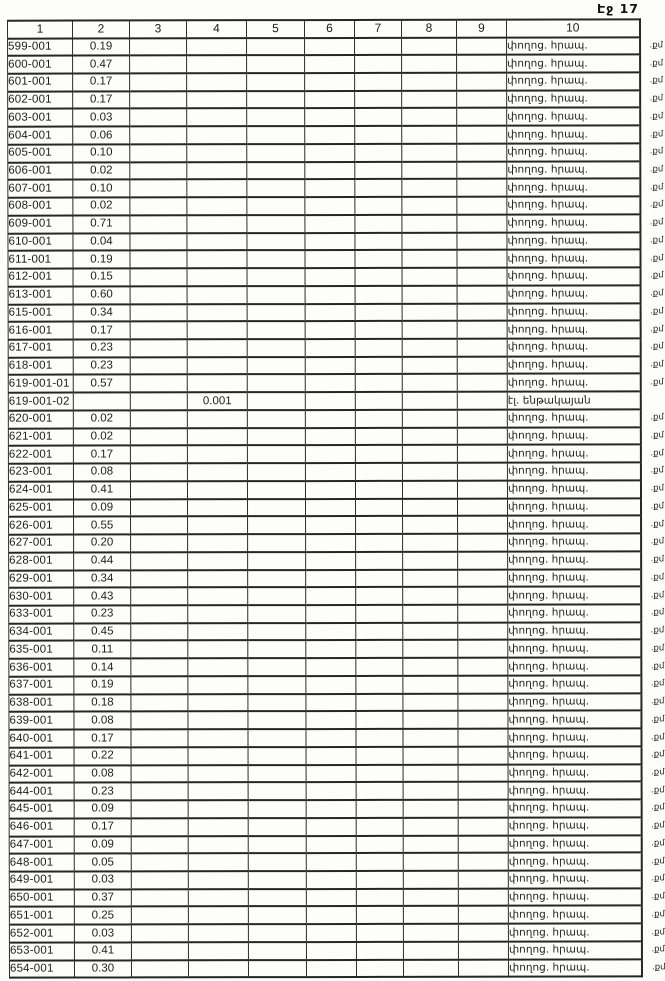 The height and width of the screenshot is (981, 665). Describe the element at coordinates (337, 809) in the screenshot. I see `table-row: 645-001 0.09 փողոց. հրապ. .քմ` at that location.